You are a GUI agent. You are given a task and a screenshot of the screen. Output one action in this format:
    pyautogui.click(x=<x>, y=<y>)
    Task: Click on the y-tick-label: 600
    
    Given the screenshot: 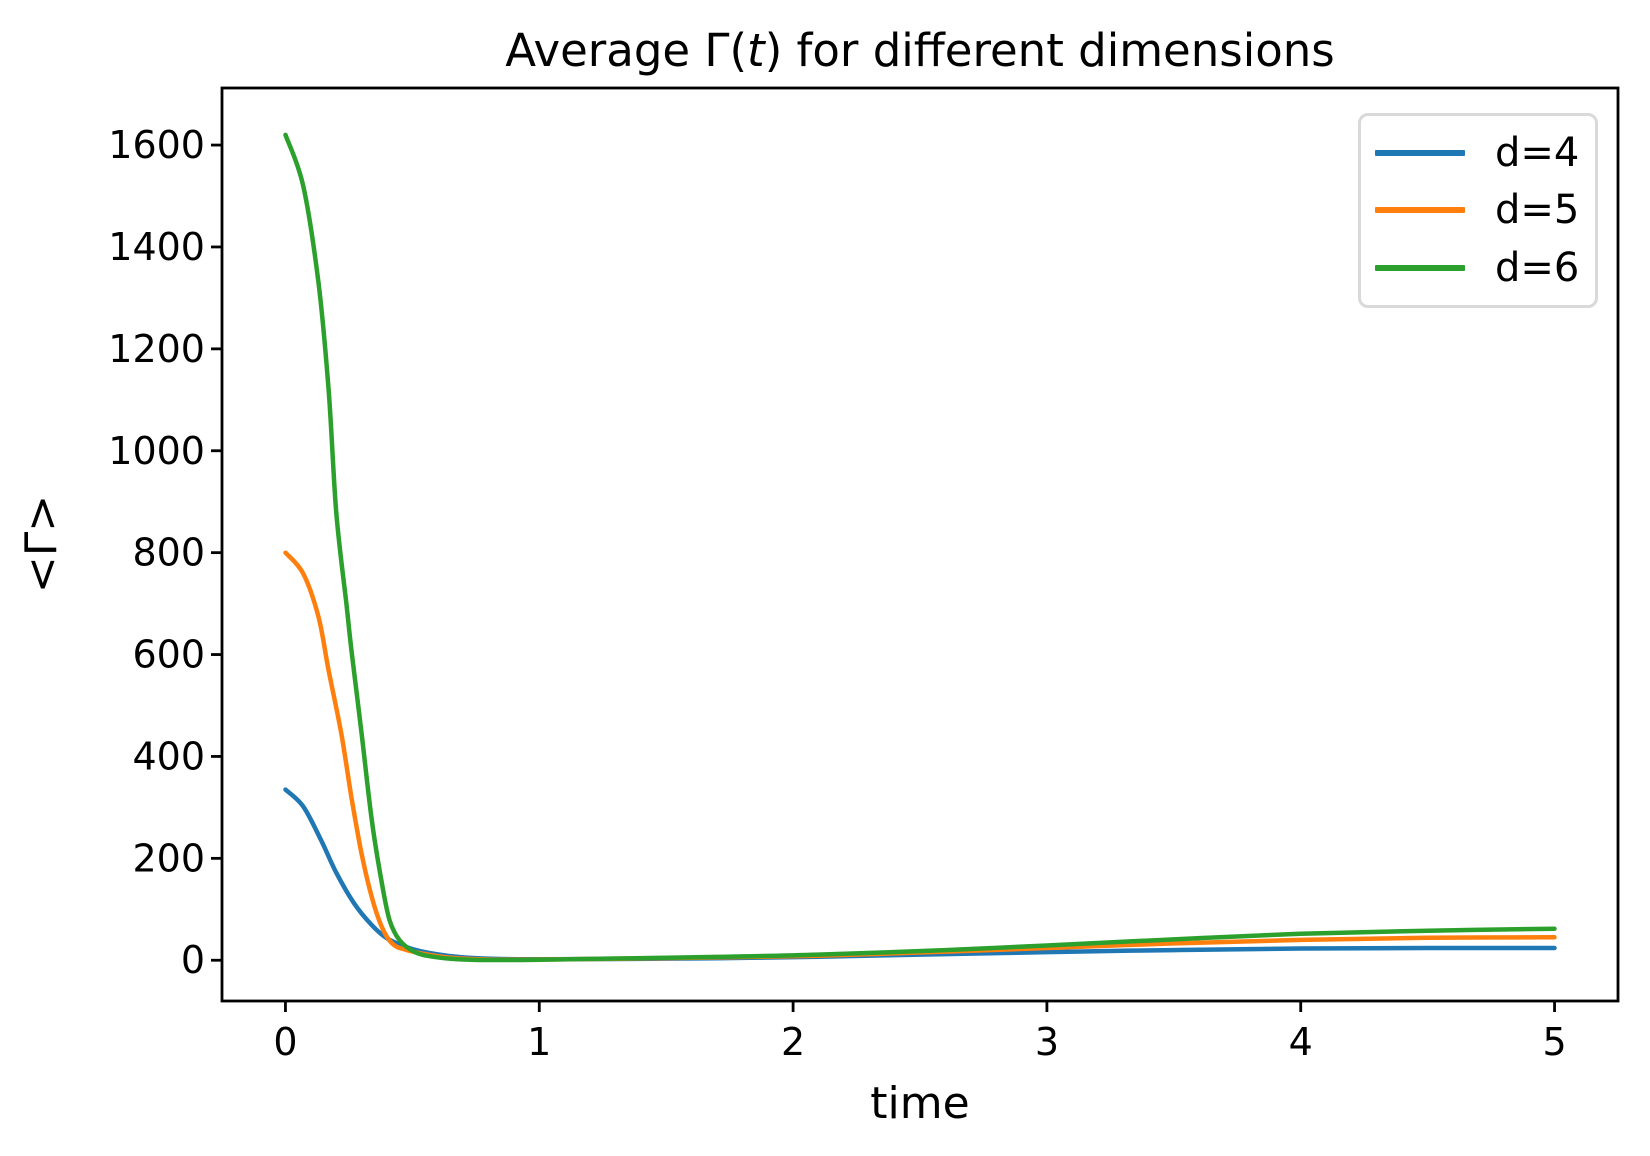 What is the action you would take?
    pyautogui.click(x=168, y=655)
    